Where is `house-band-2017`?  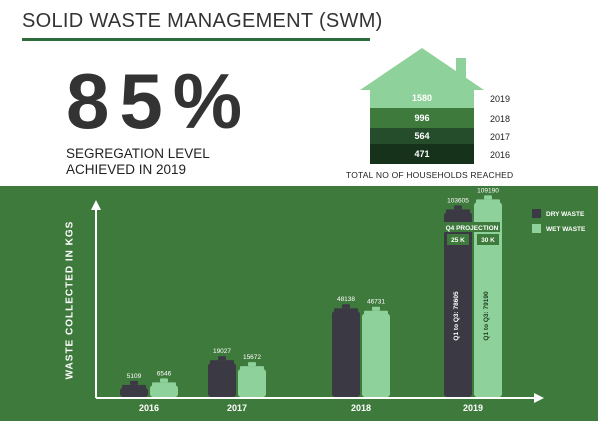 house-band-2017 is located at coordinates (422, 136).